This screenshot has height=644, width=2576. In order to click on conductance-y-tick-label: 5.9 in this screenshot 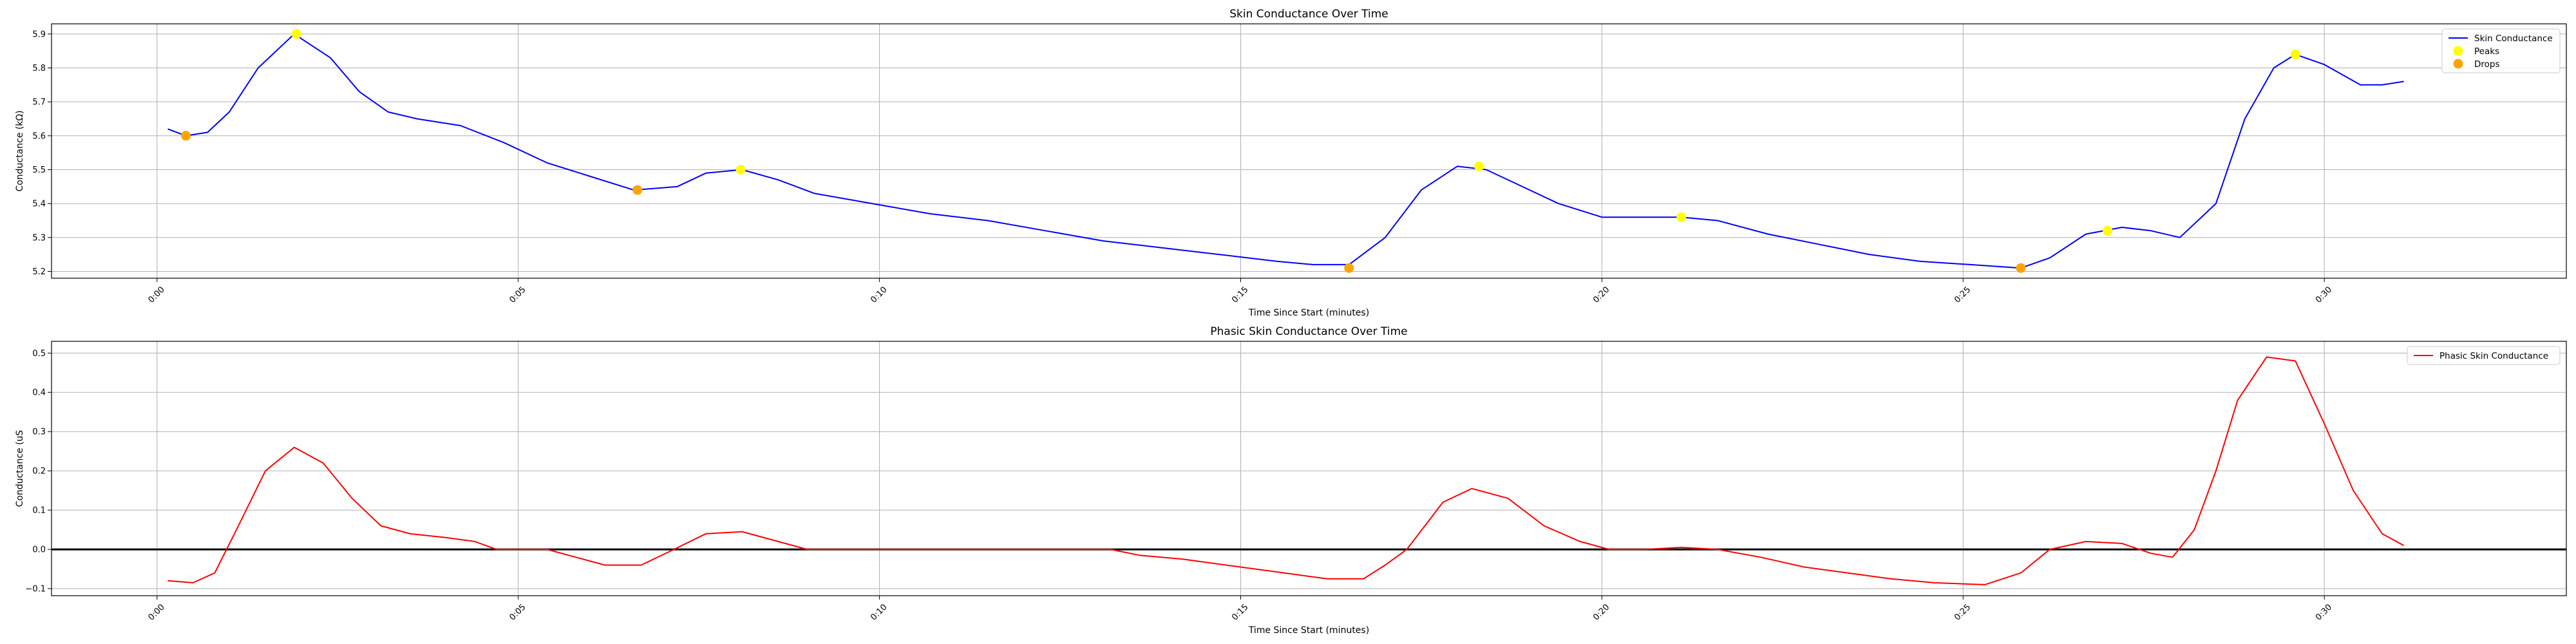, I will do `click(39, 34)`.